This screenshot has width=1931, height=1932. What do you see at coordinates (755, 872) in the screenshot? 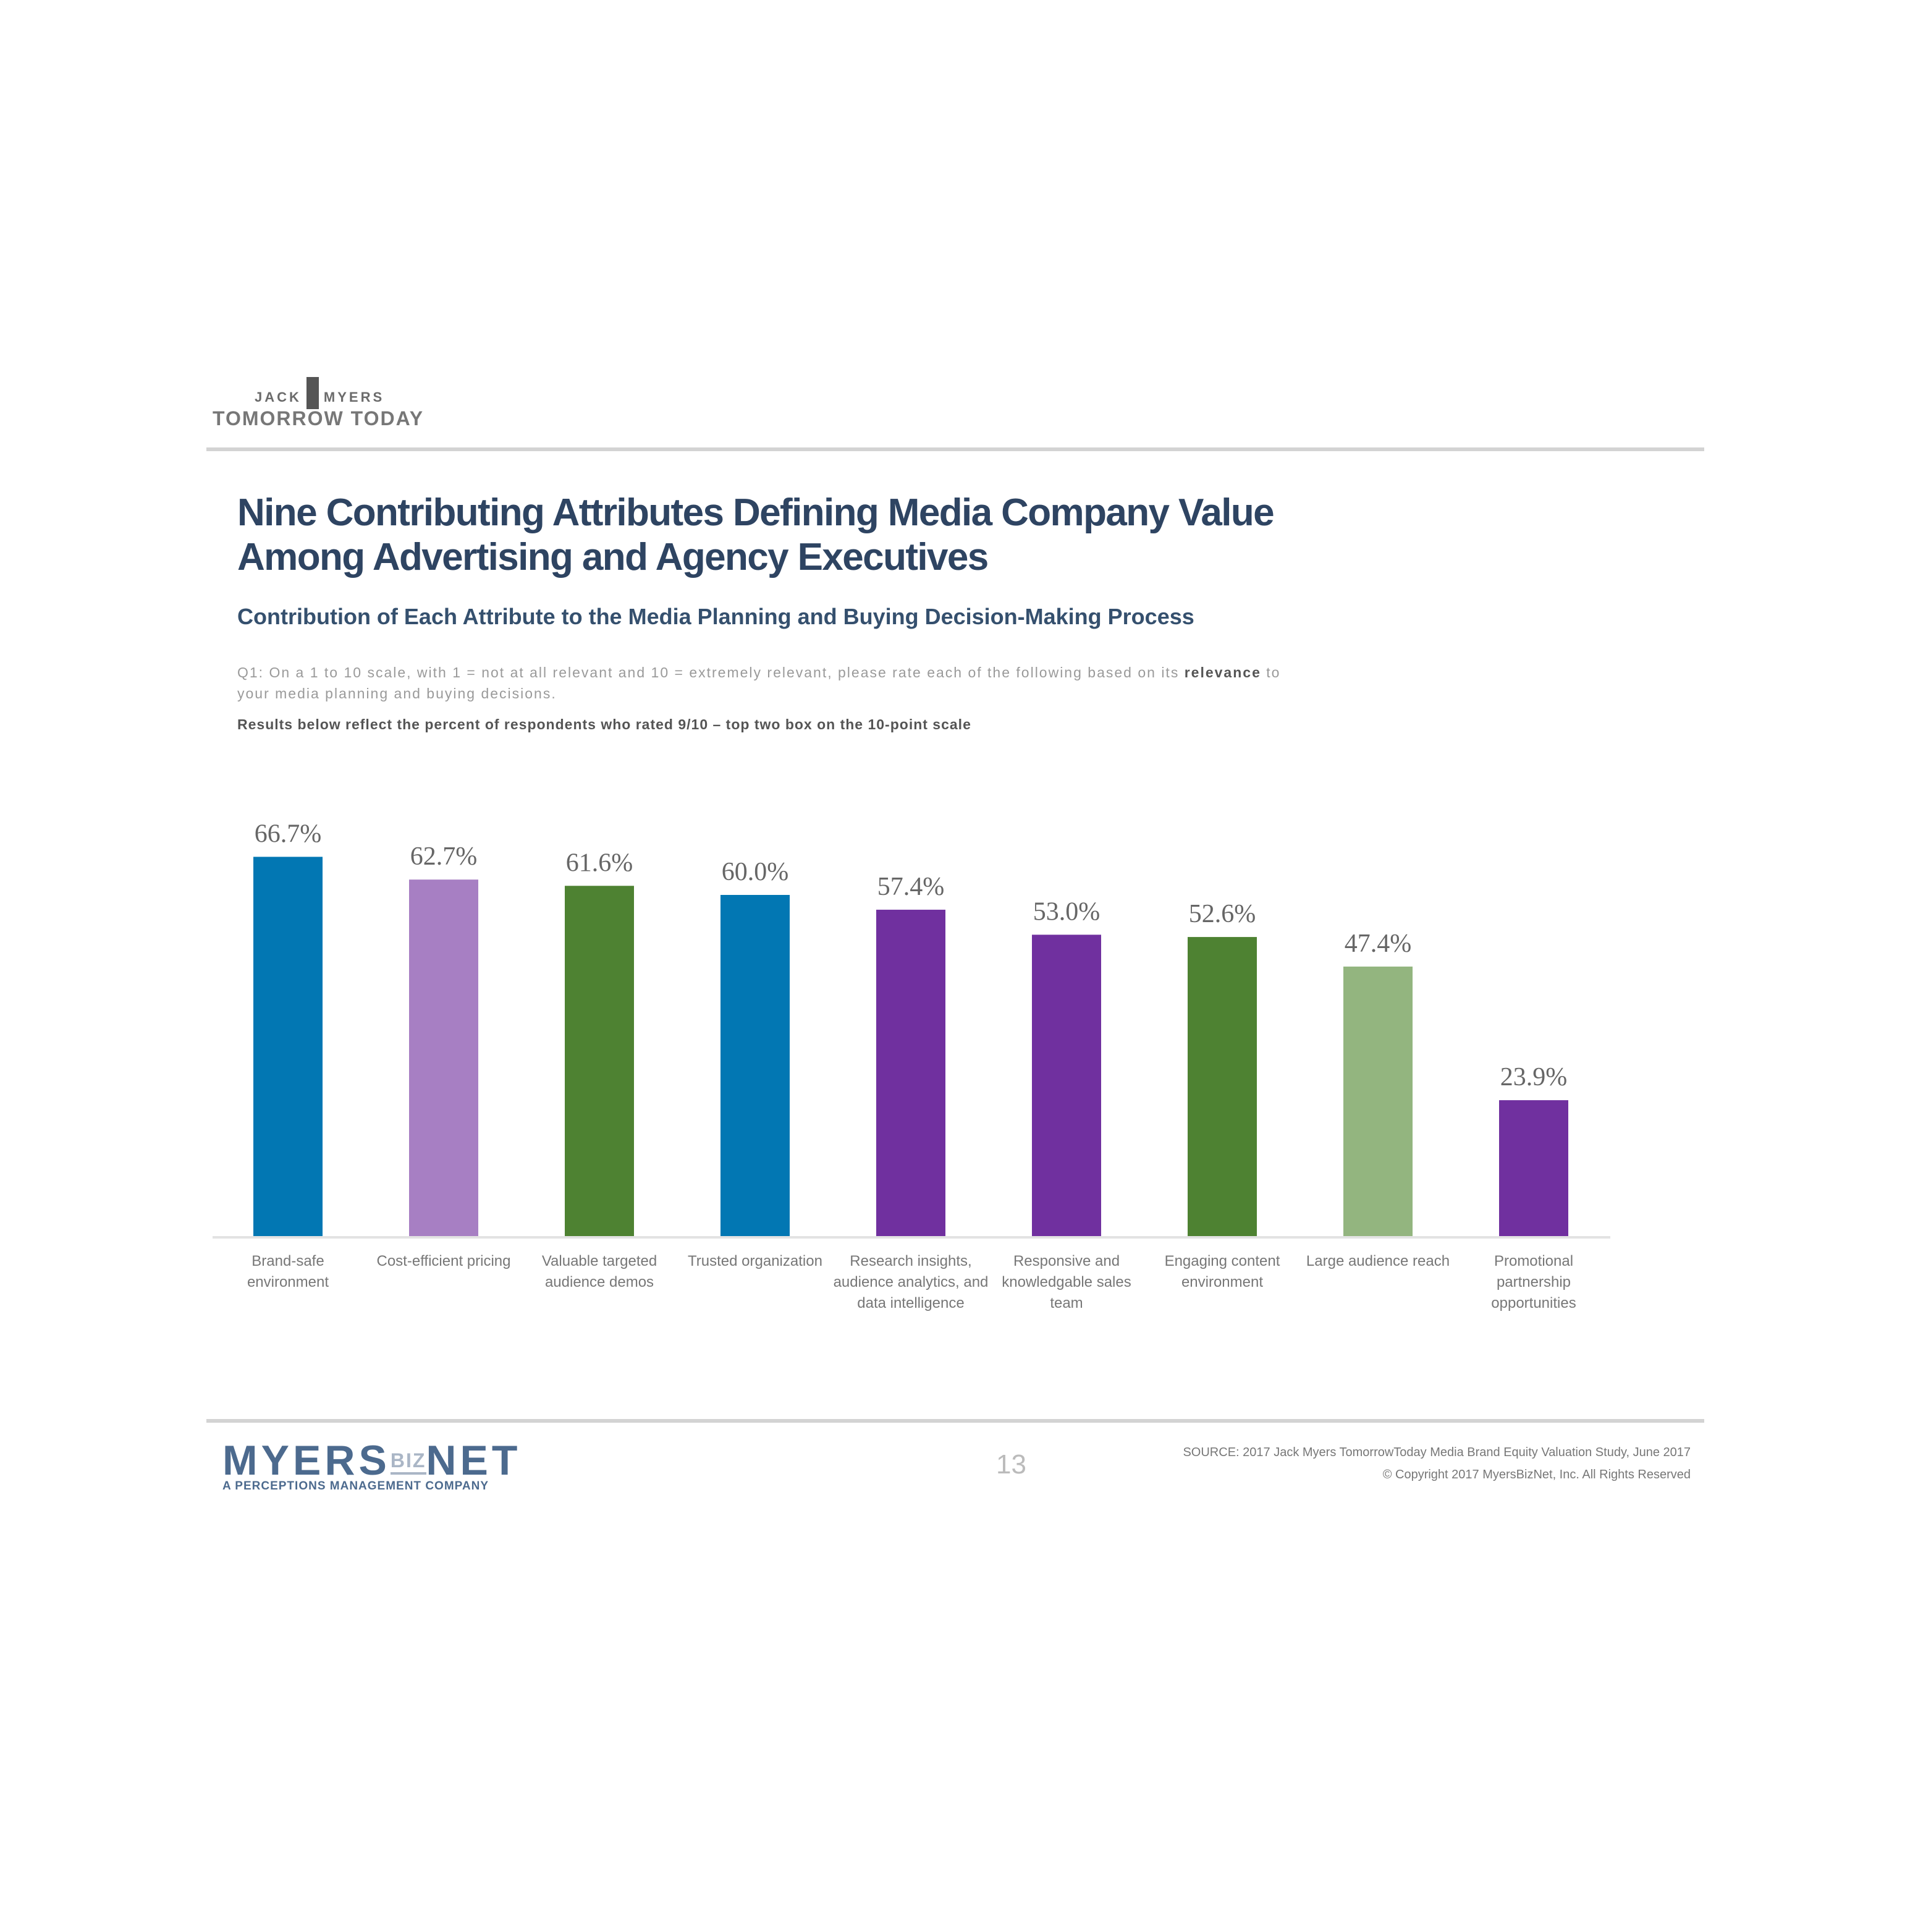
I see `data-label: 60.0%` at bounding box center [755, 872].